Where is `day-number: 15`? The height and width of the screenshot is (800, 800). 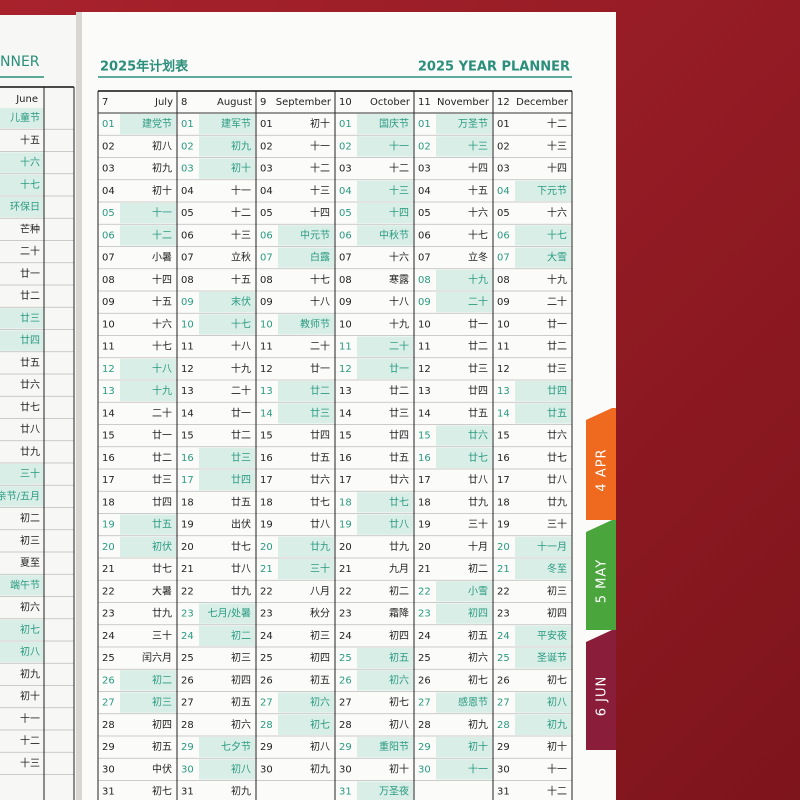
day-number: 15 is located at coordinates (345, 436).